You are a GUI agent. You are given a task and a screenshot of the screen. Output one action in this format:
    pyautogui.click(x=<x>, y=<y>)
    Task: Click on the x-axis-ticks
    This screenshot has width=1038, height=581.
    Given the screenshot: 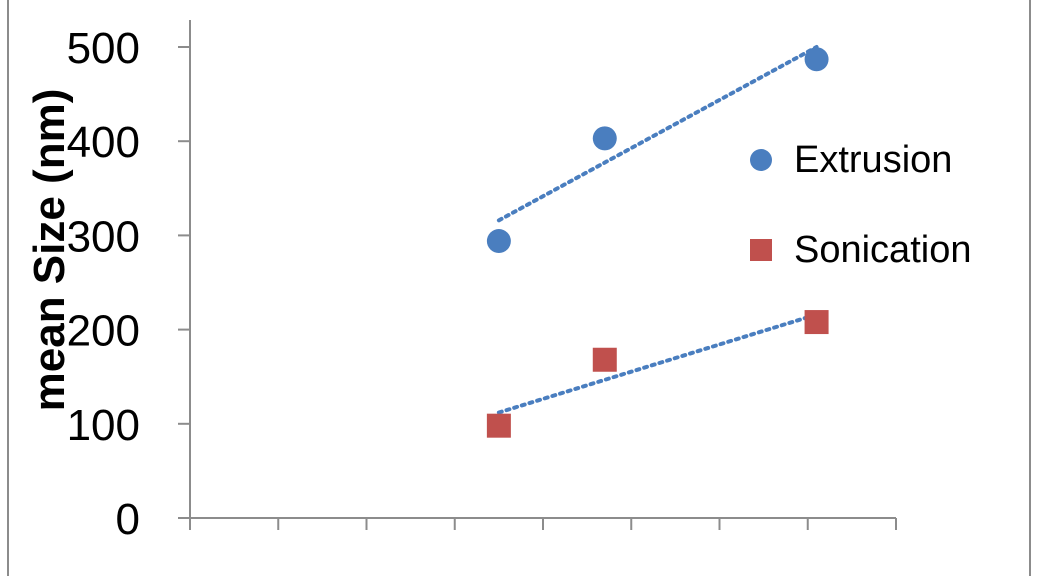 What is the action you would take?
    pyautogui.click(x=543, y=524)
    